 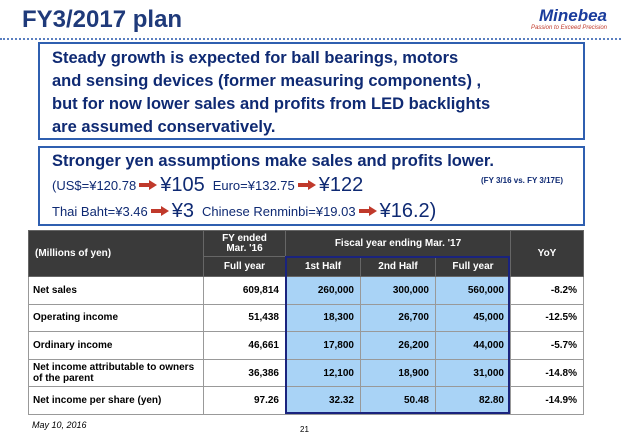 I want to click on cell: 36,386, so click(x=244, y=373).